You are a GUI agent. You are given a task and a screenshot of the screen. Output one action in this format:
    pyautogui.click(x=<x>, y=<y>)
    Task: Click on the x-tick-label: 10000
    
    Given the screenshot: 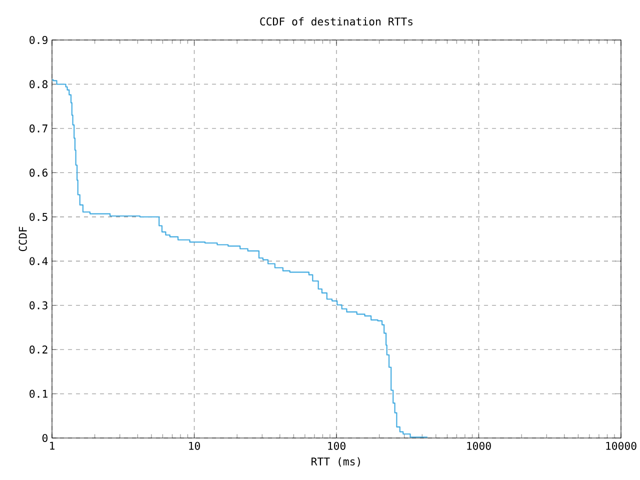 What is the action you would take?
    pyautogui.click(x=621, y=446)
    